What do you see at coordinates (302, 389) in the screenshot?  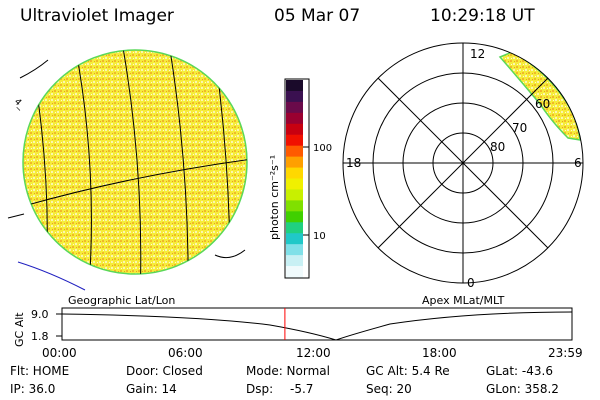 I see `dsp-value: -5.7` at bounding box center [302, 389].